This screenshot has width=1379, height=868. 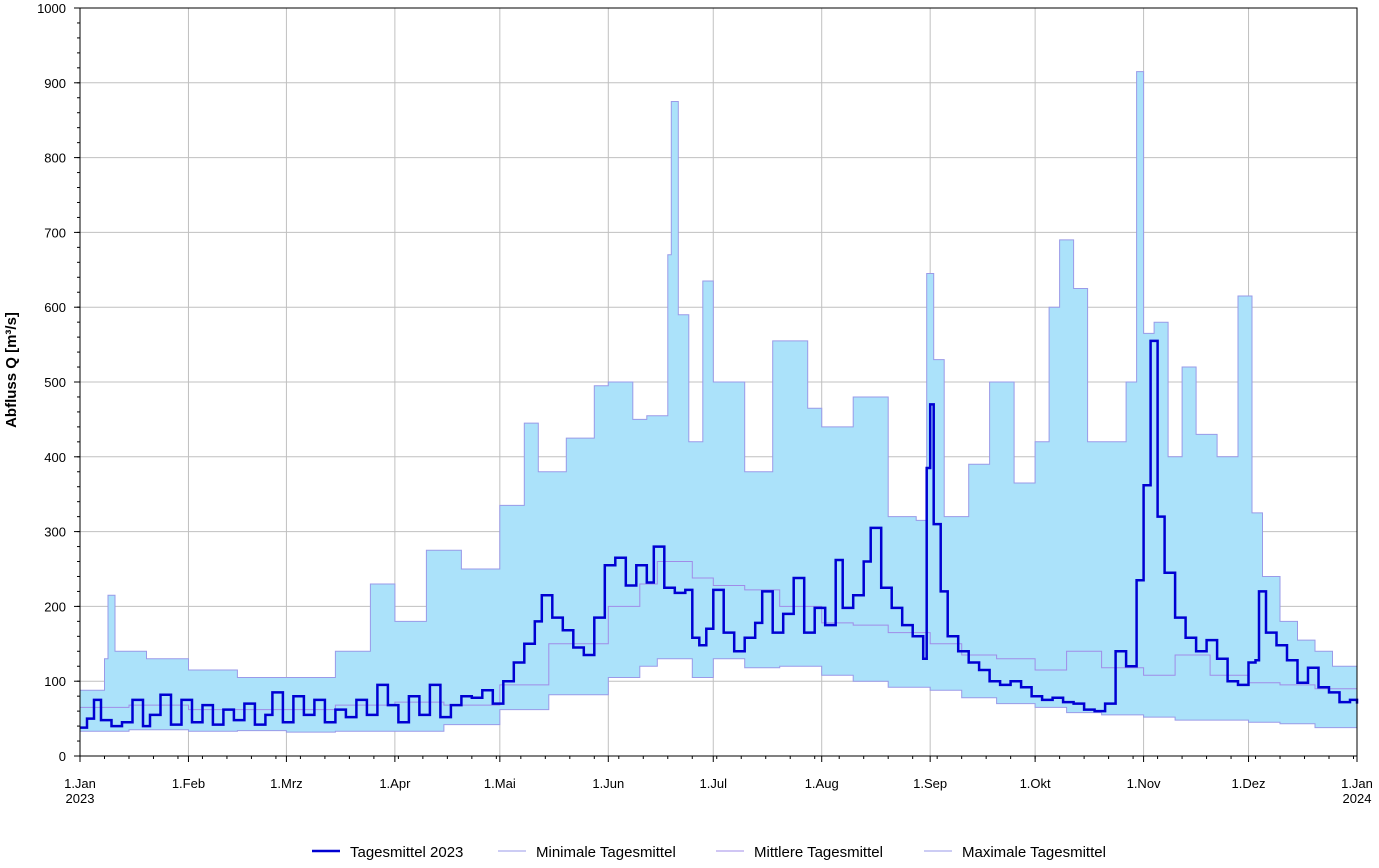 What do you see at coordinates (500, 783) in the screenshot?
I see `x-tick-label: 1.Mai` at bounding box center [500, 783].